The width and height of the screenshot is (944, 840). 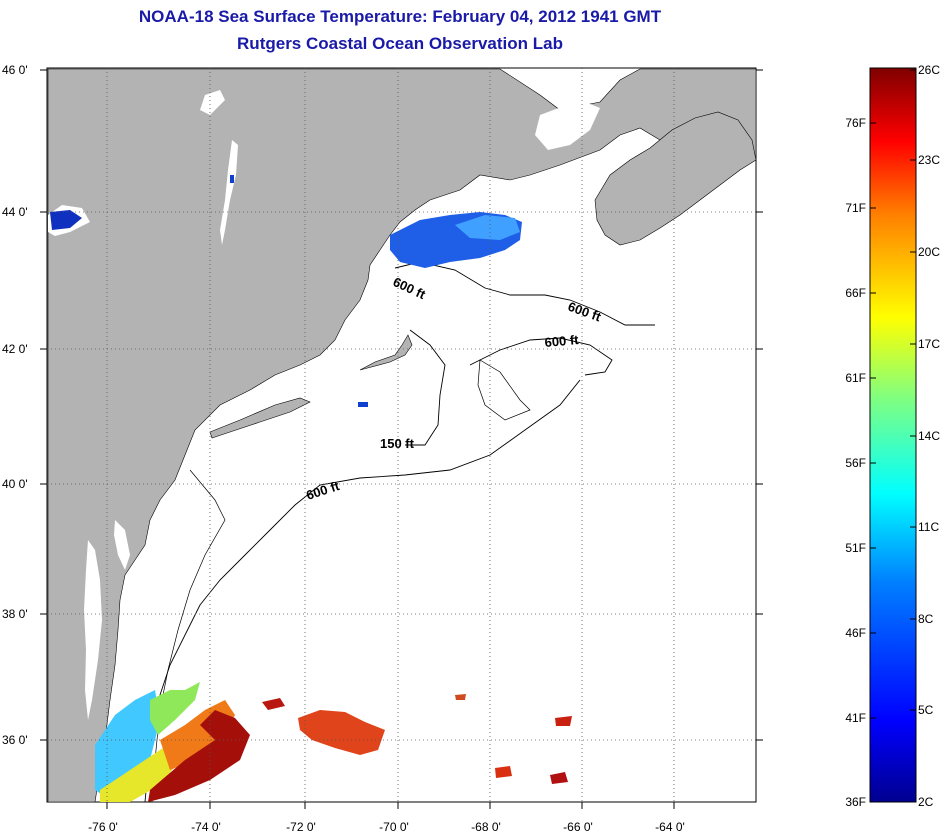 I want to click on cb-f-61: 61F, so click(x=855, y=378).